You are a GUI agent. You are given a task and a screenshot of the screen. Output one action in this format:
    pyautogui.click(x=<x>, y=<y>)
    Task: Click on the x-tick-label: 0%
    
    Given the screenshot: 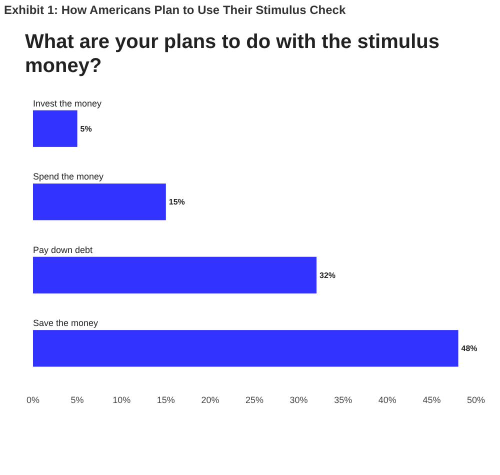 What is the action you would take?
    pyautogui.click(x=33, y=400)
    